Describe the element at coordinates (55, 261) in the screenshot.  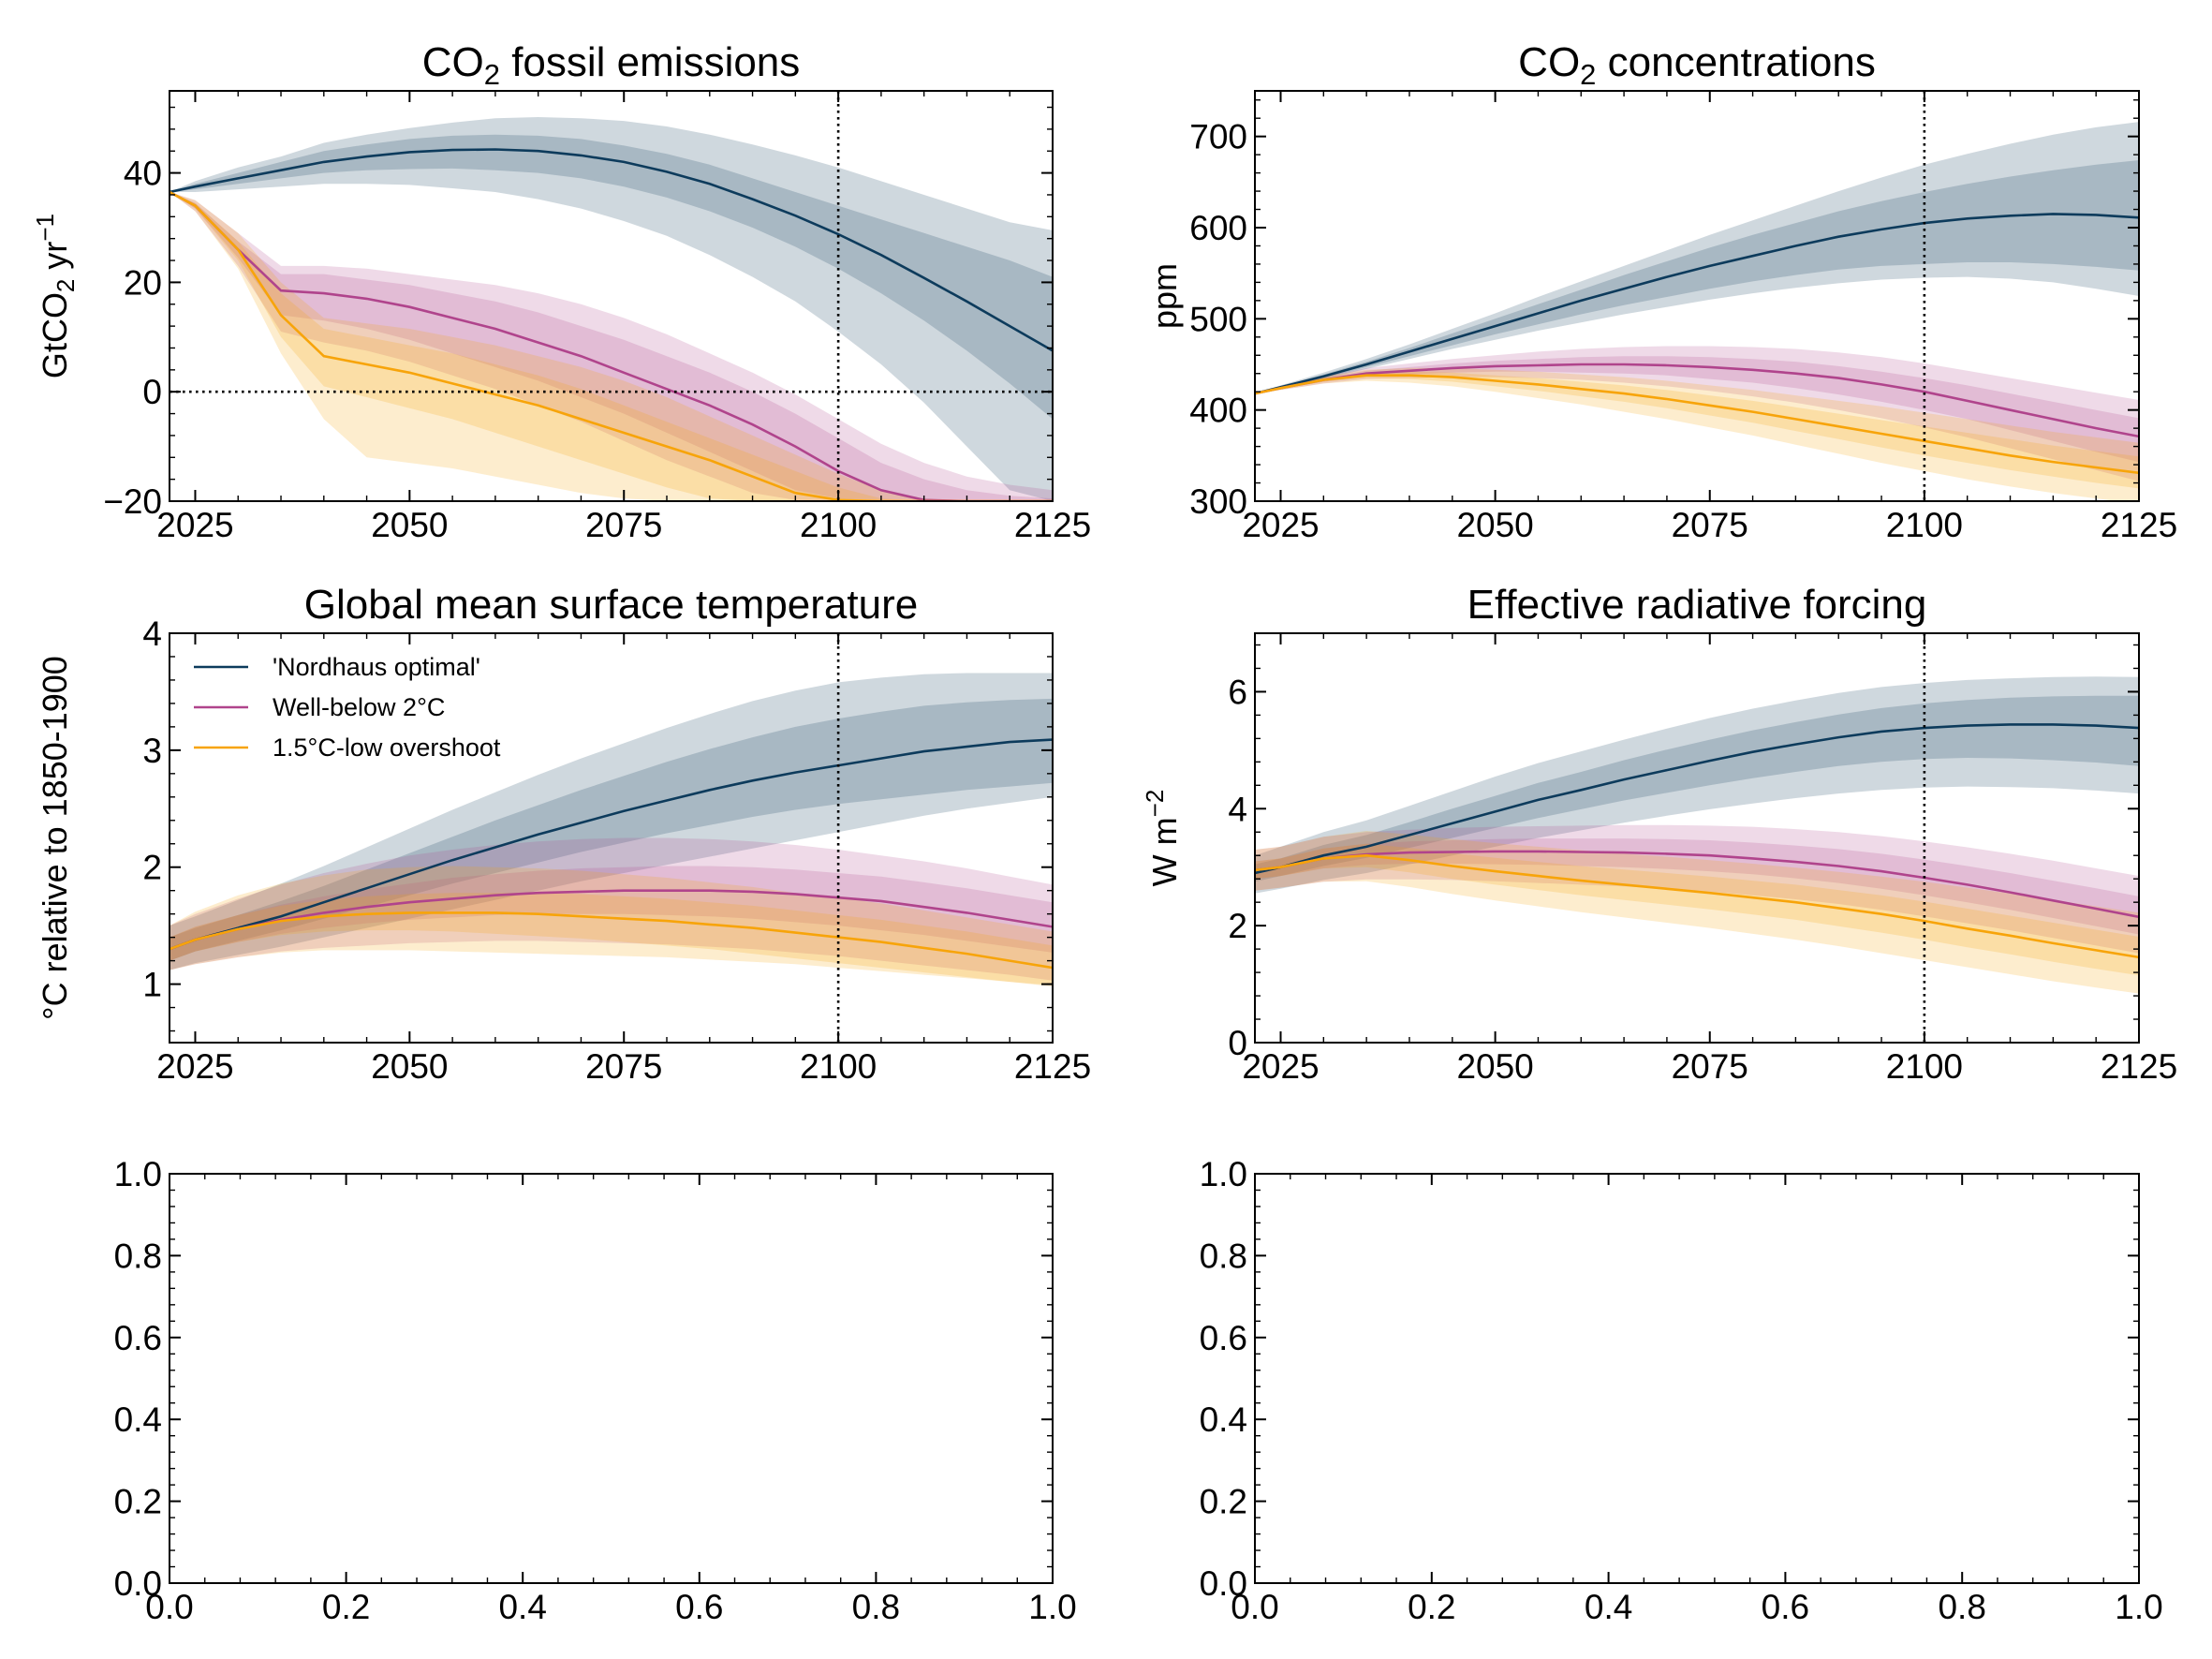
I see `y-axis-label-part: yr` at that location.